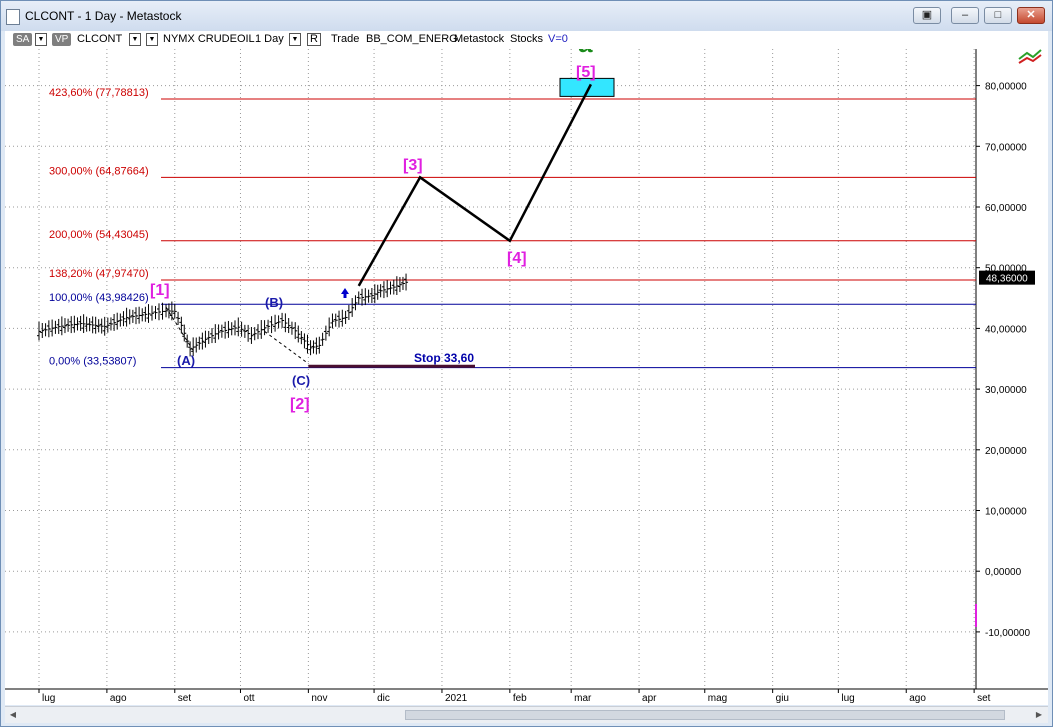 This screenshot has width=1053, height=727. Describe the element at coordinates (41, 39) in the screenshot. I see `sa-dropdown: ▼` at that location.